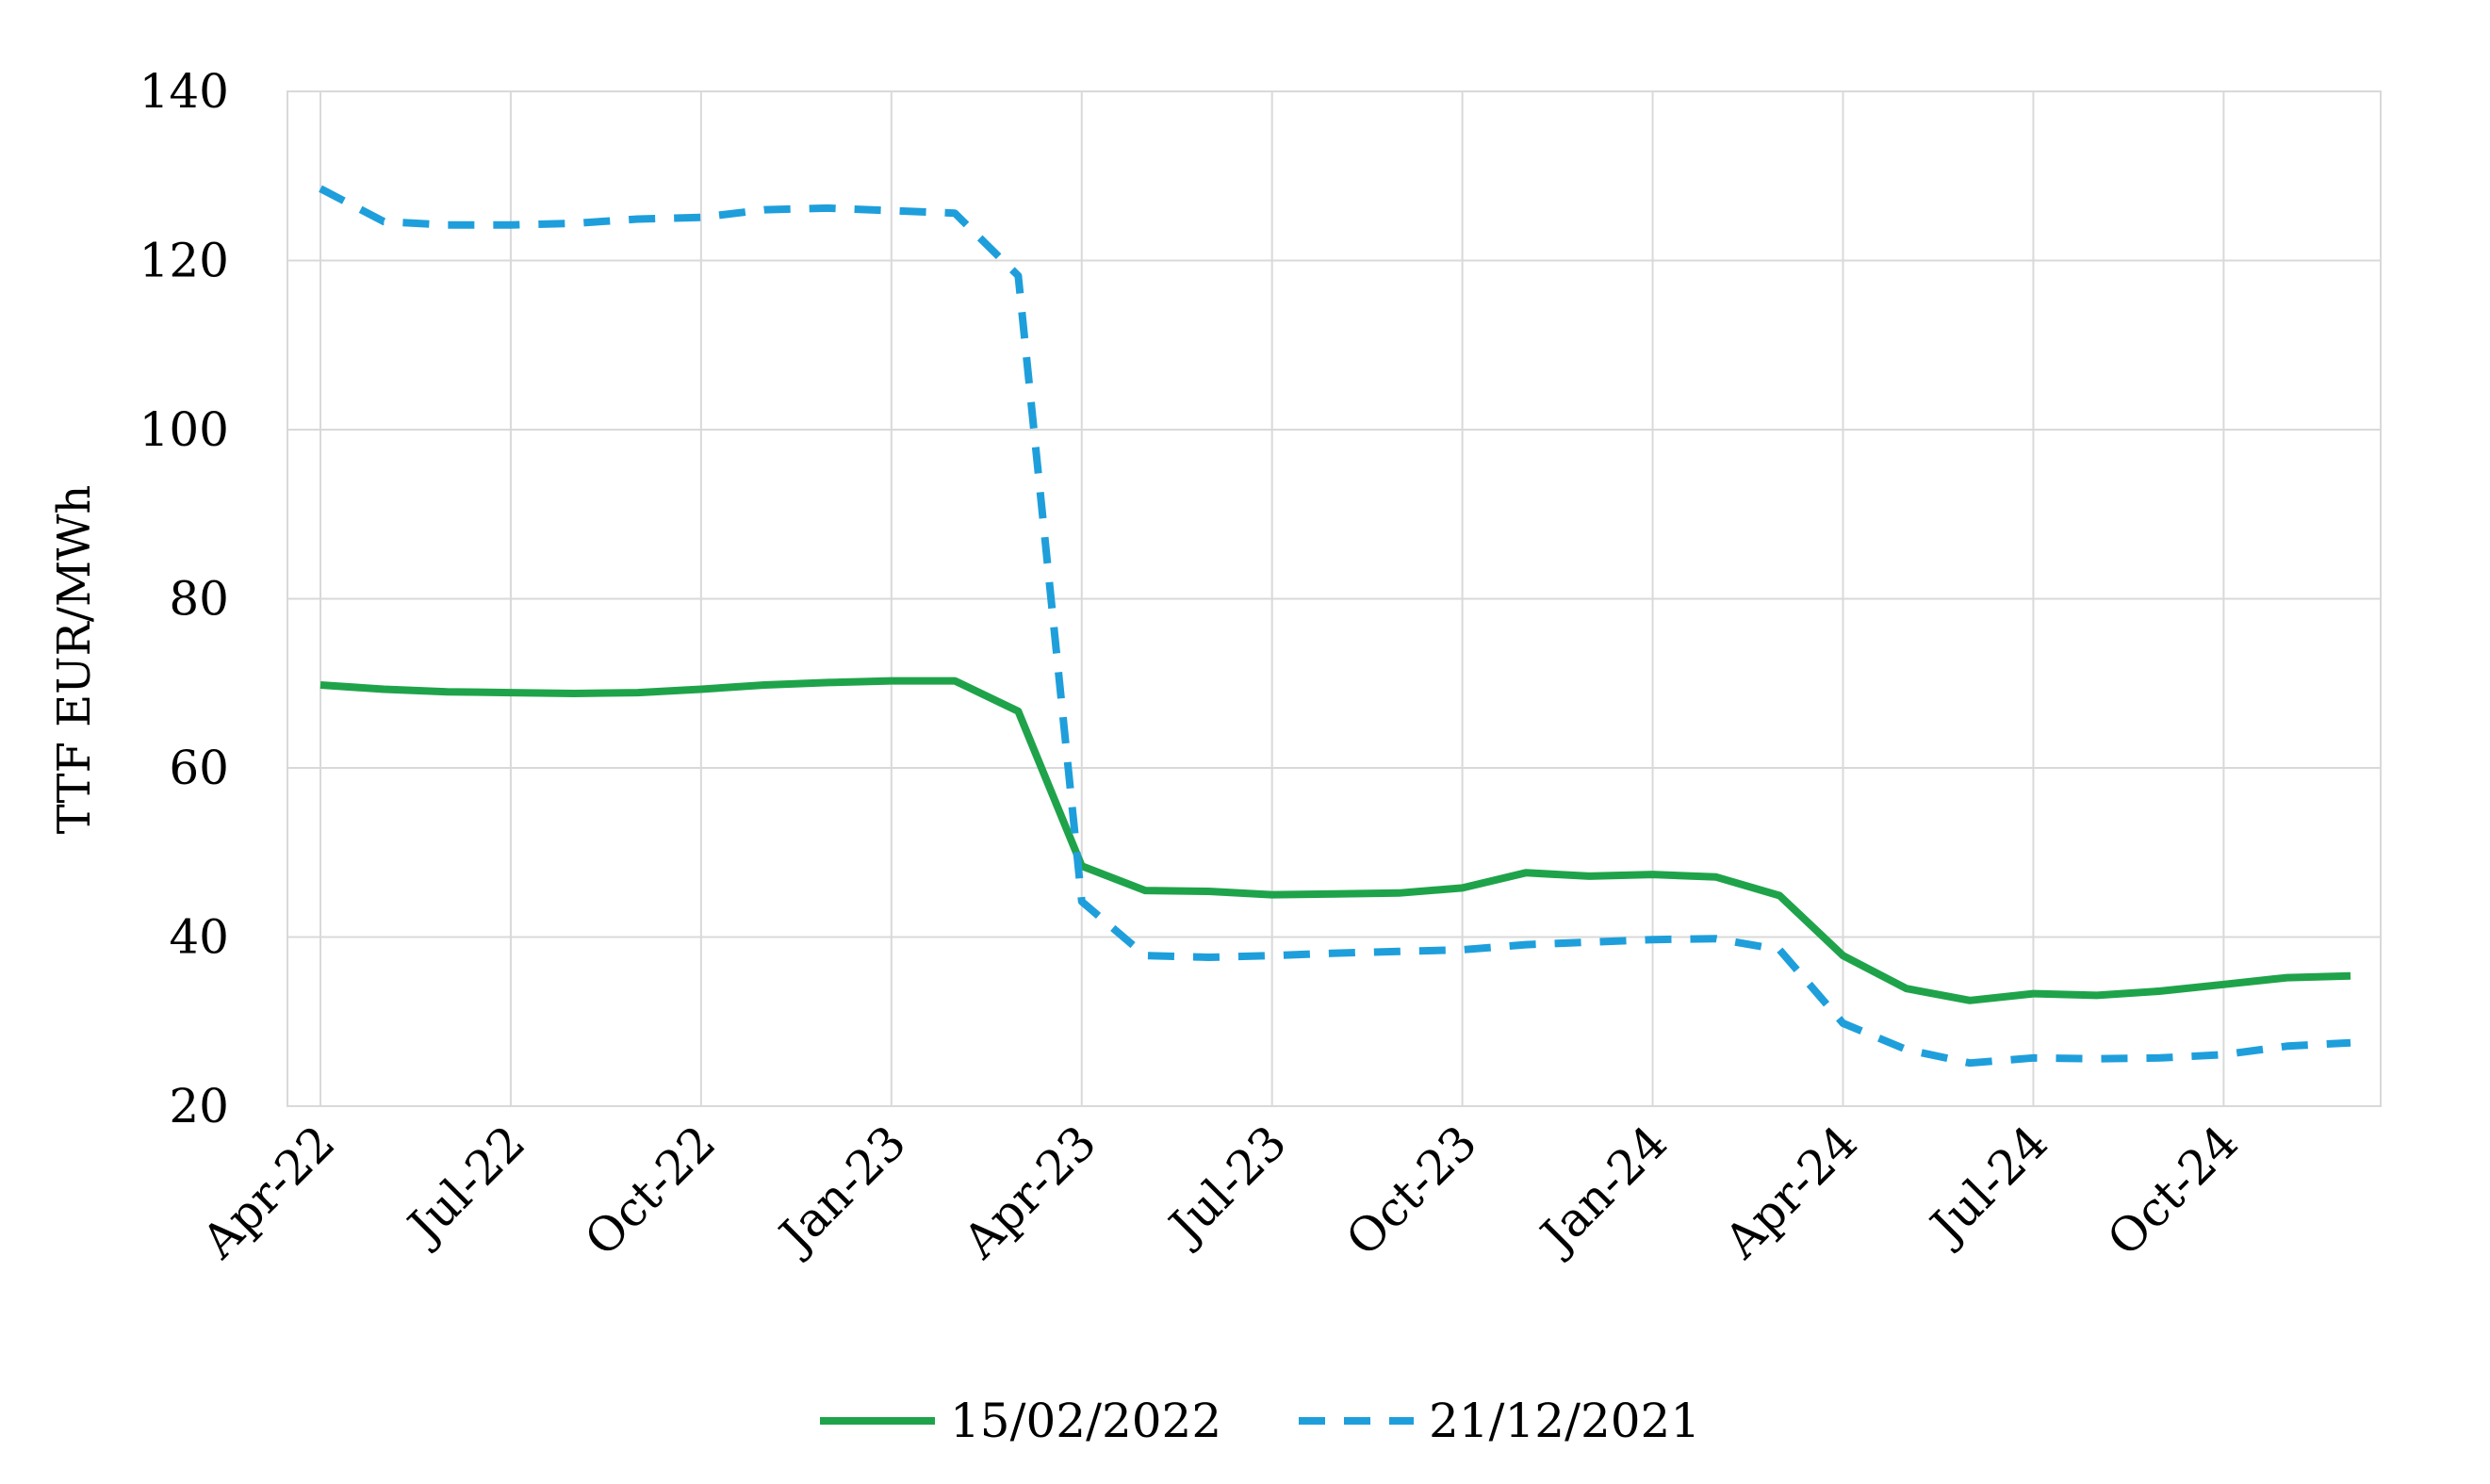 Image resolution: width=2490 pixels, height=1484 pixels. I want to click on x-tick-label: Jul-24, so click(1987, 1185).